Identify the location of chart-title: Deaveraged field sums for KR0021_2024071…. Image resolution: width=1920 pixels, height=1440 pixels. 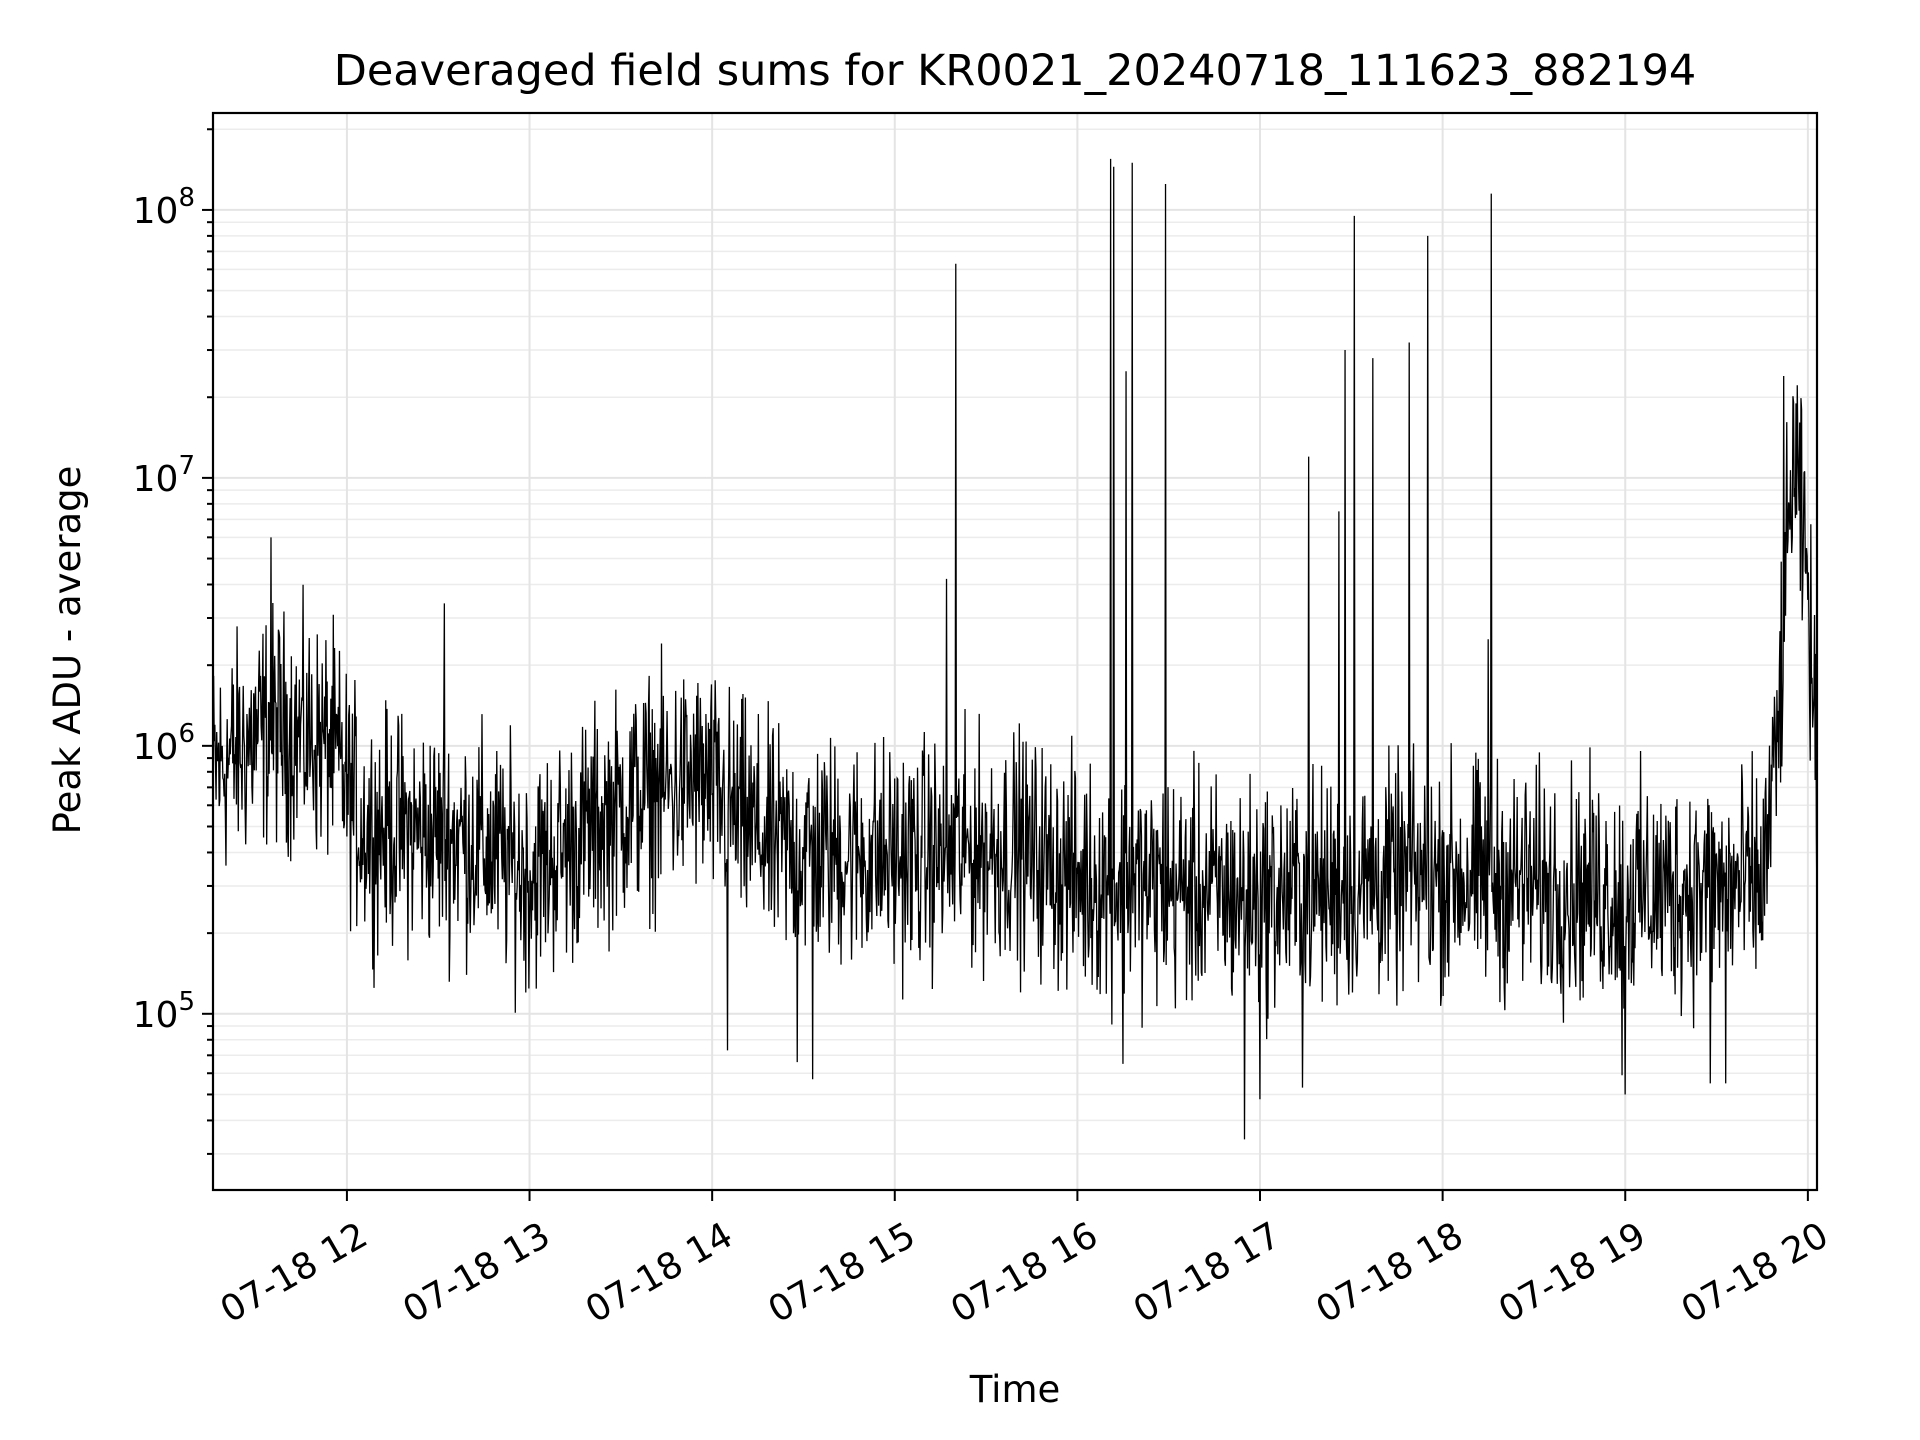
(1015, 71).